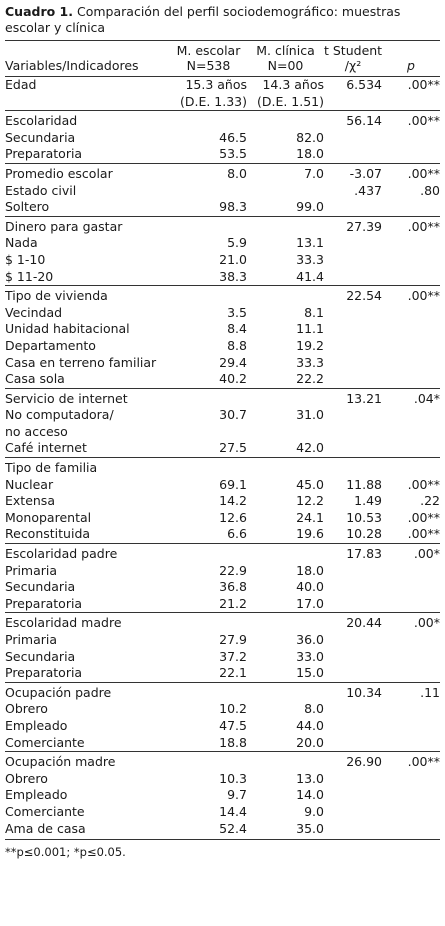 This screenshot has height=926, width=445. What do you see at coordinates (310, 534) in the screenshot?
I see `clinica-value: 19.6` at bounding box center [310, 534].